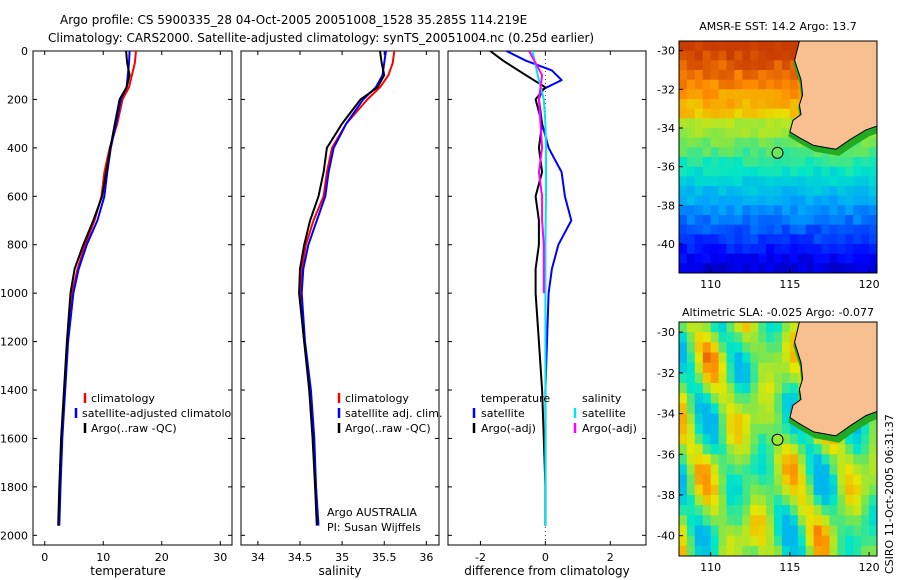 This screenshot has height=580, width=900. I want to click on sst-argo-float-marker, so click(777, 152).